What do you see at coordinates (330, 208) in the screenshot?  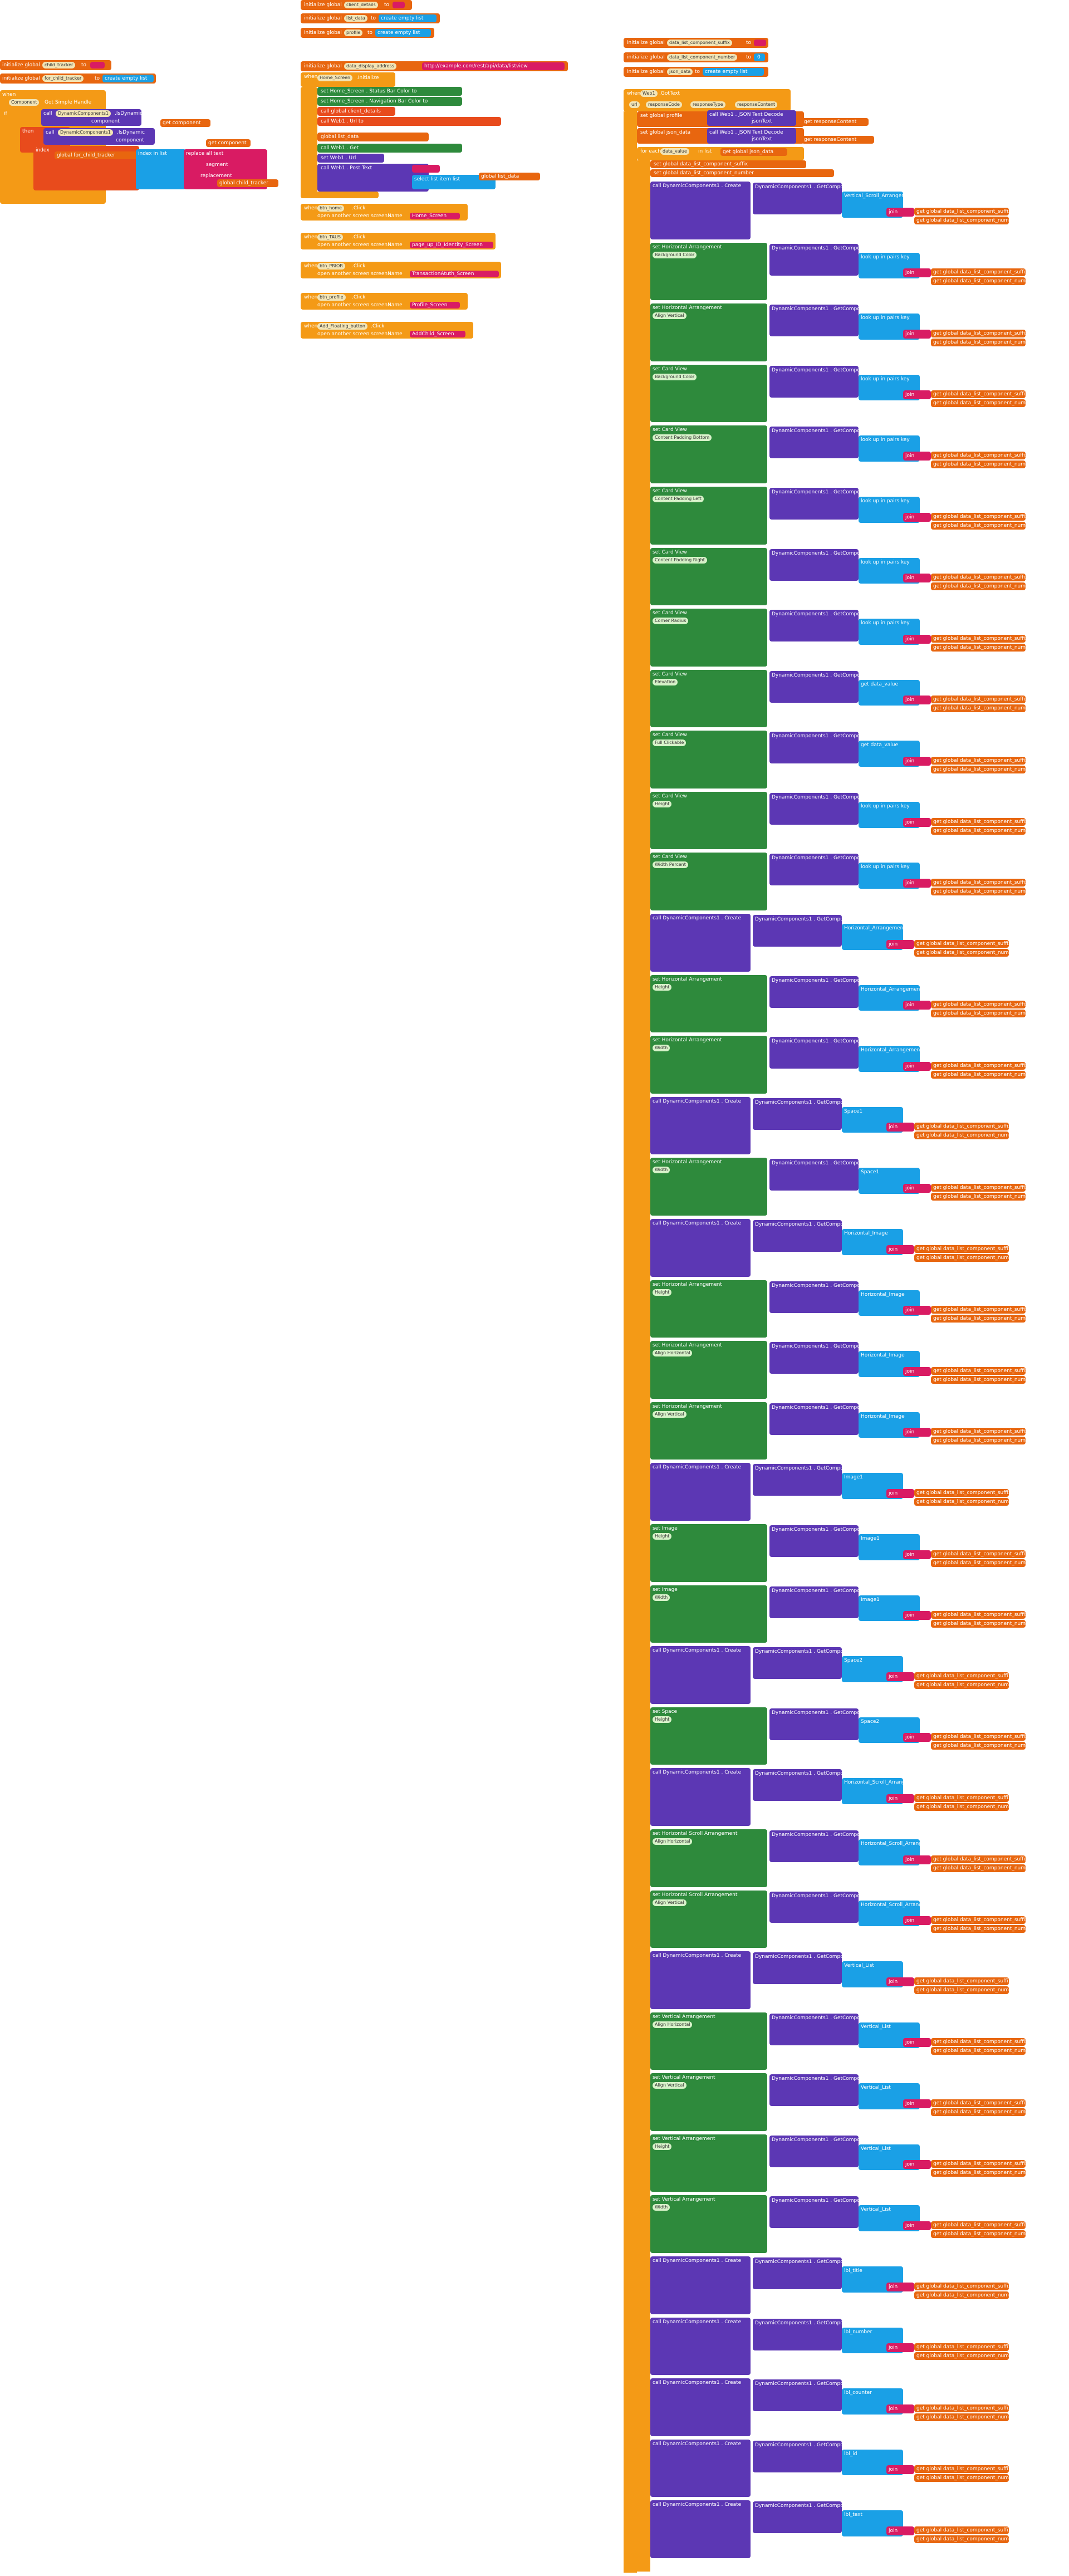 I see `component-dropdown: btn_home` at bounding box center [330, 208].